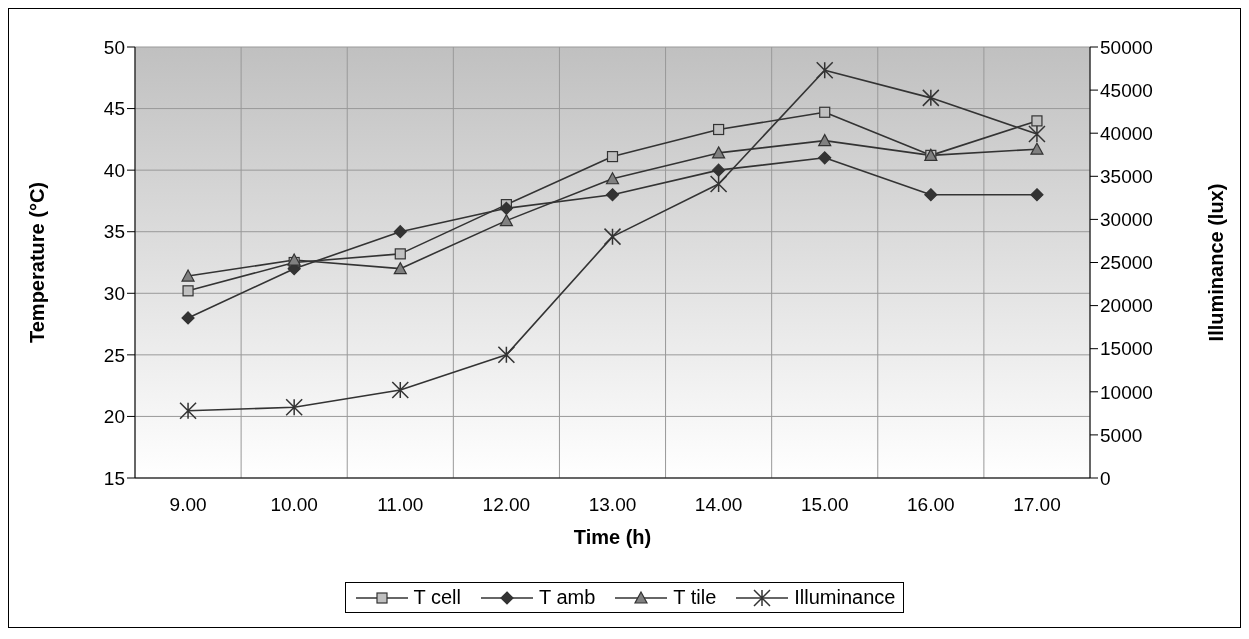 The image size is (1249, 639). I want to click on legend-label: T amb, so click(567, 597).